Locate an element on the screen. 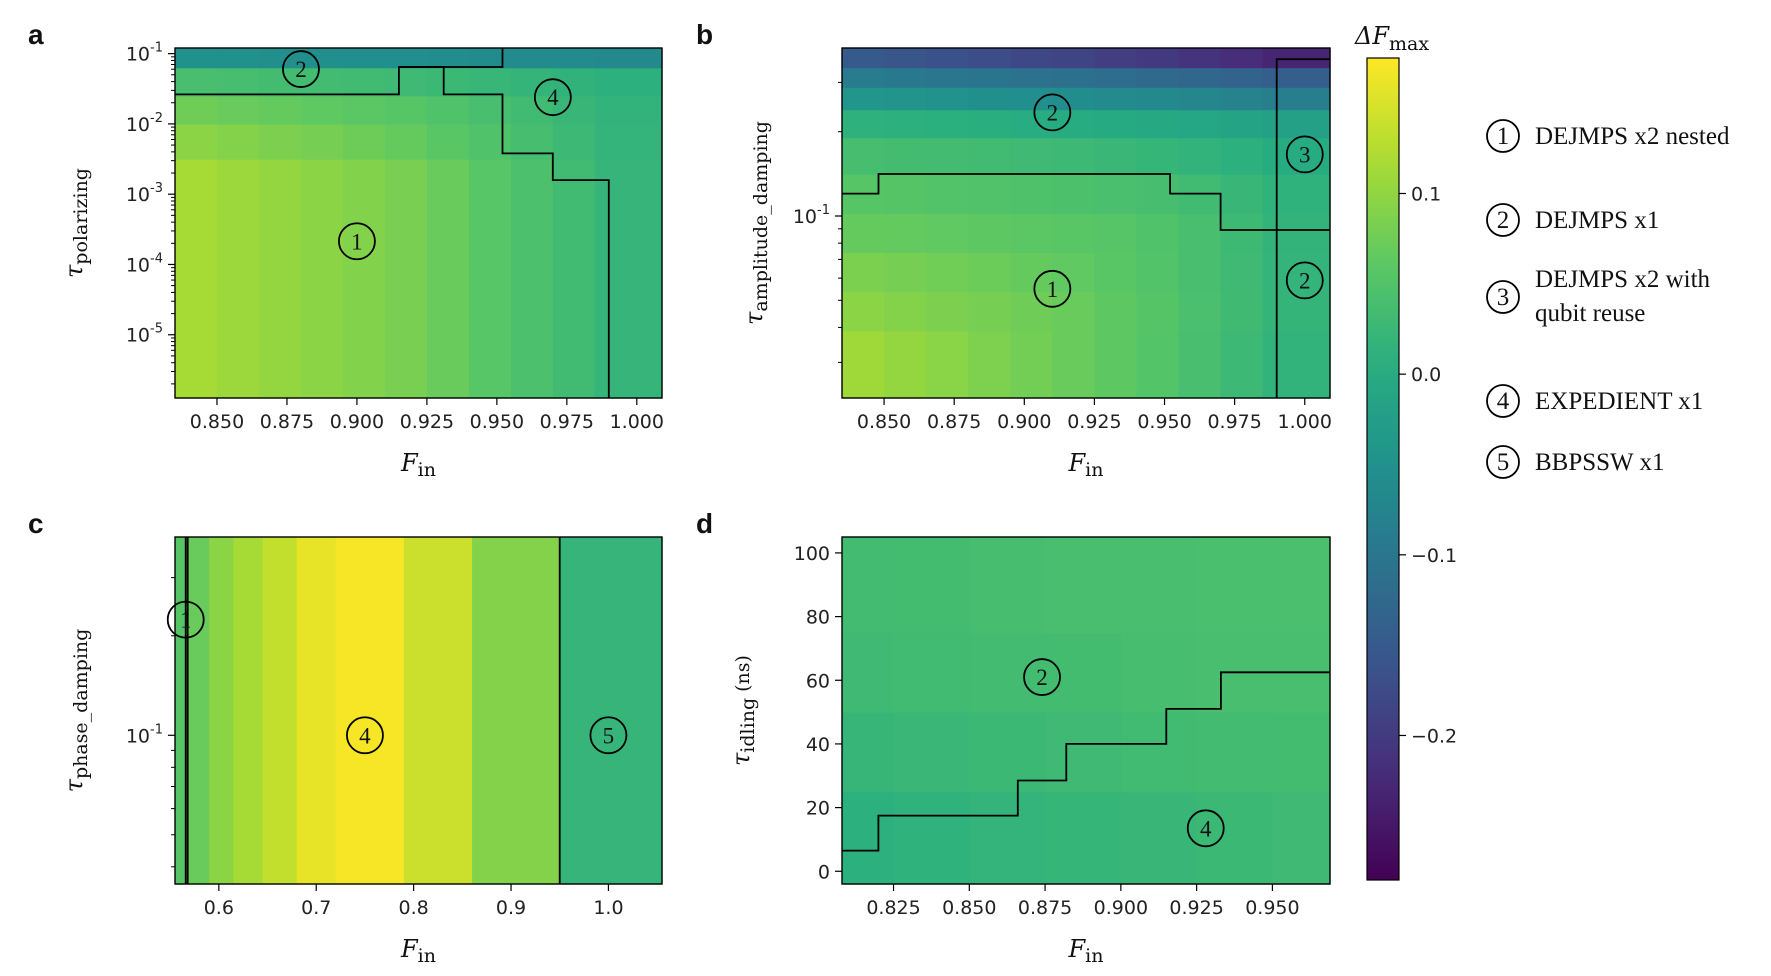 The height and width of the screenshot is (976, 1771). plot-frame is located at coordinates (1086, 710).